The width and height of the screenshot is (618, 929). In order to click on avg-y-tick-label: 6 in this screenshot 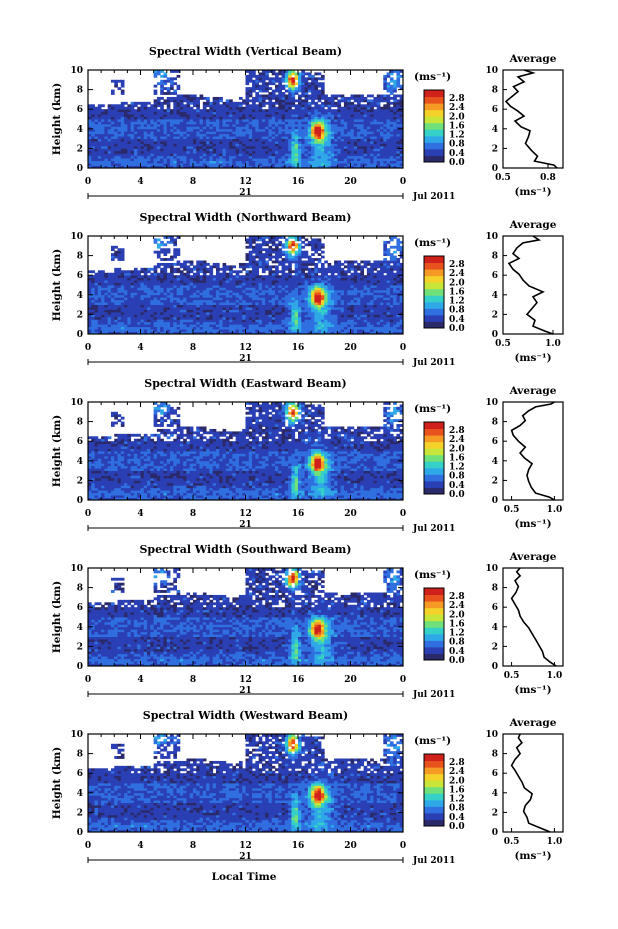, I will do `click(495, 110)`.